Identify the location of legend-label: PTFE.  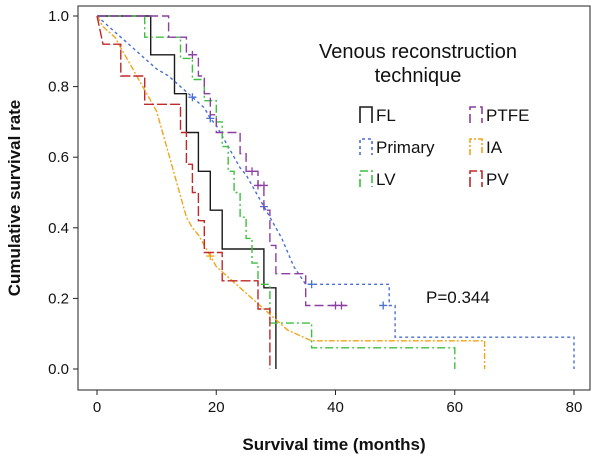
(507, 115).